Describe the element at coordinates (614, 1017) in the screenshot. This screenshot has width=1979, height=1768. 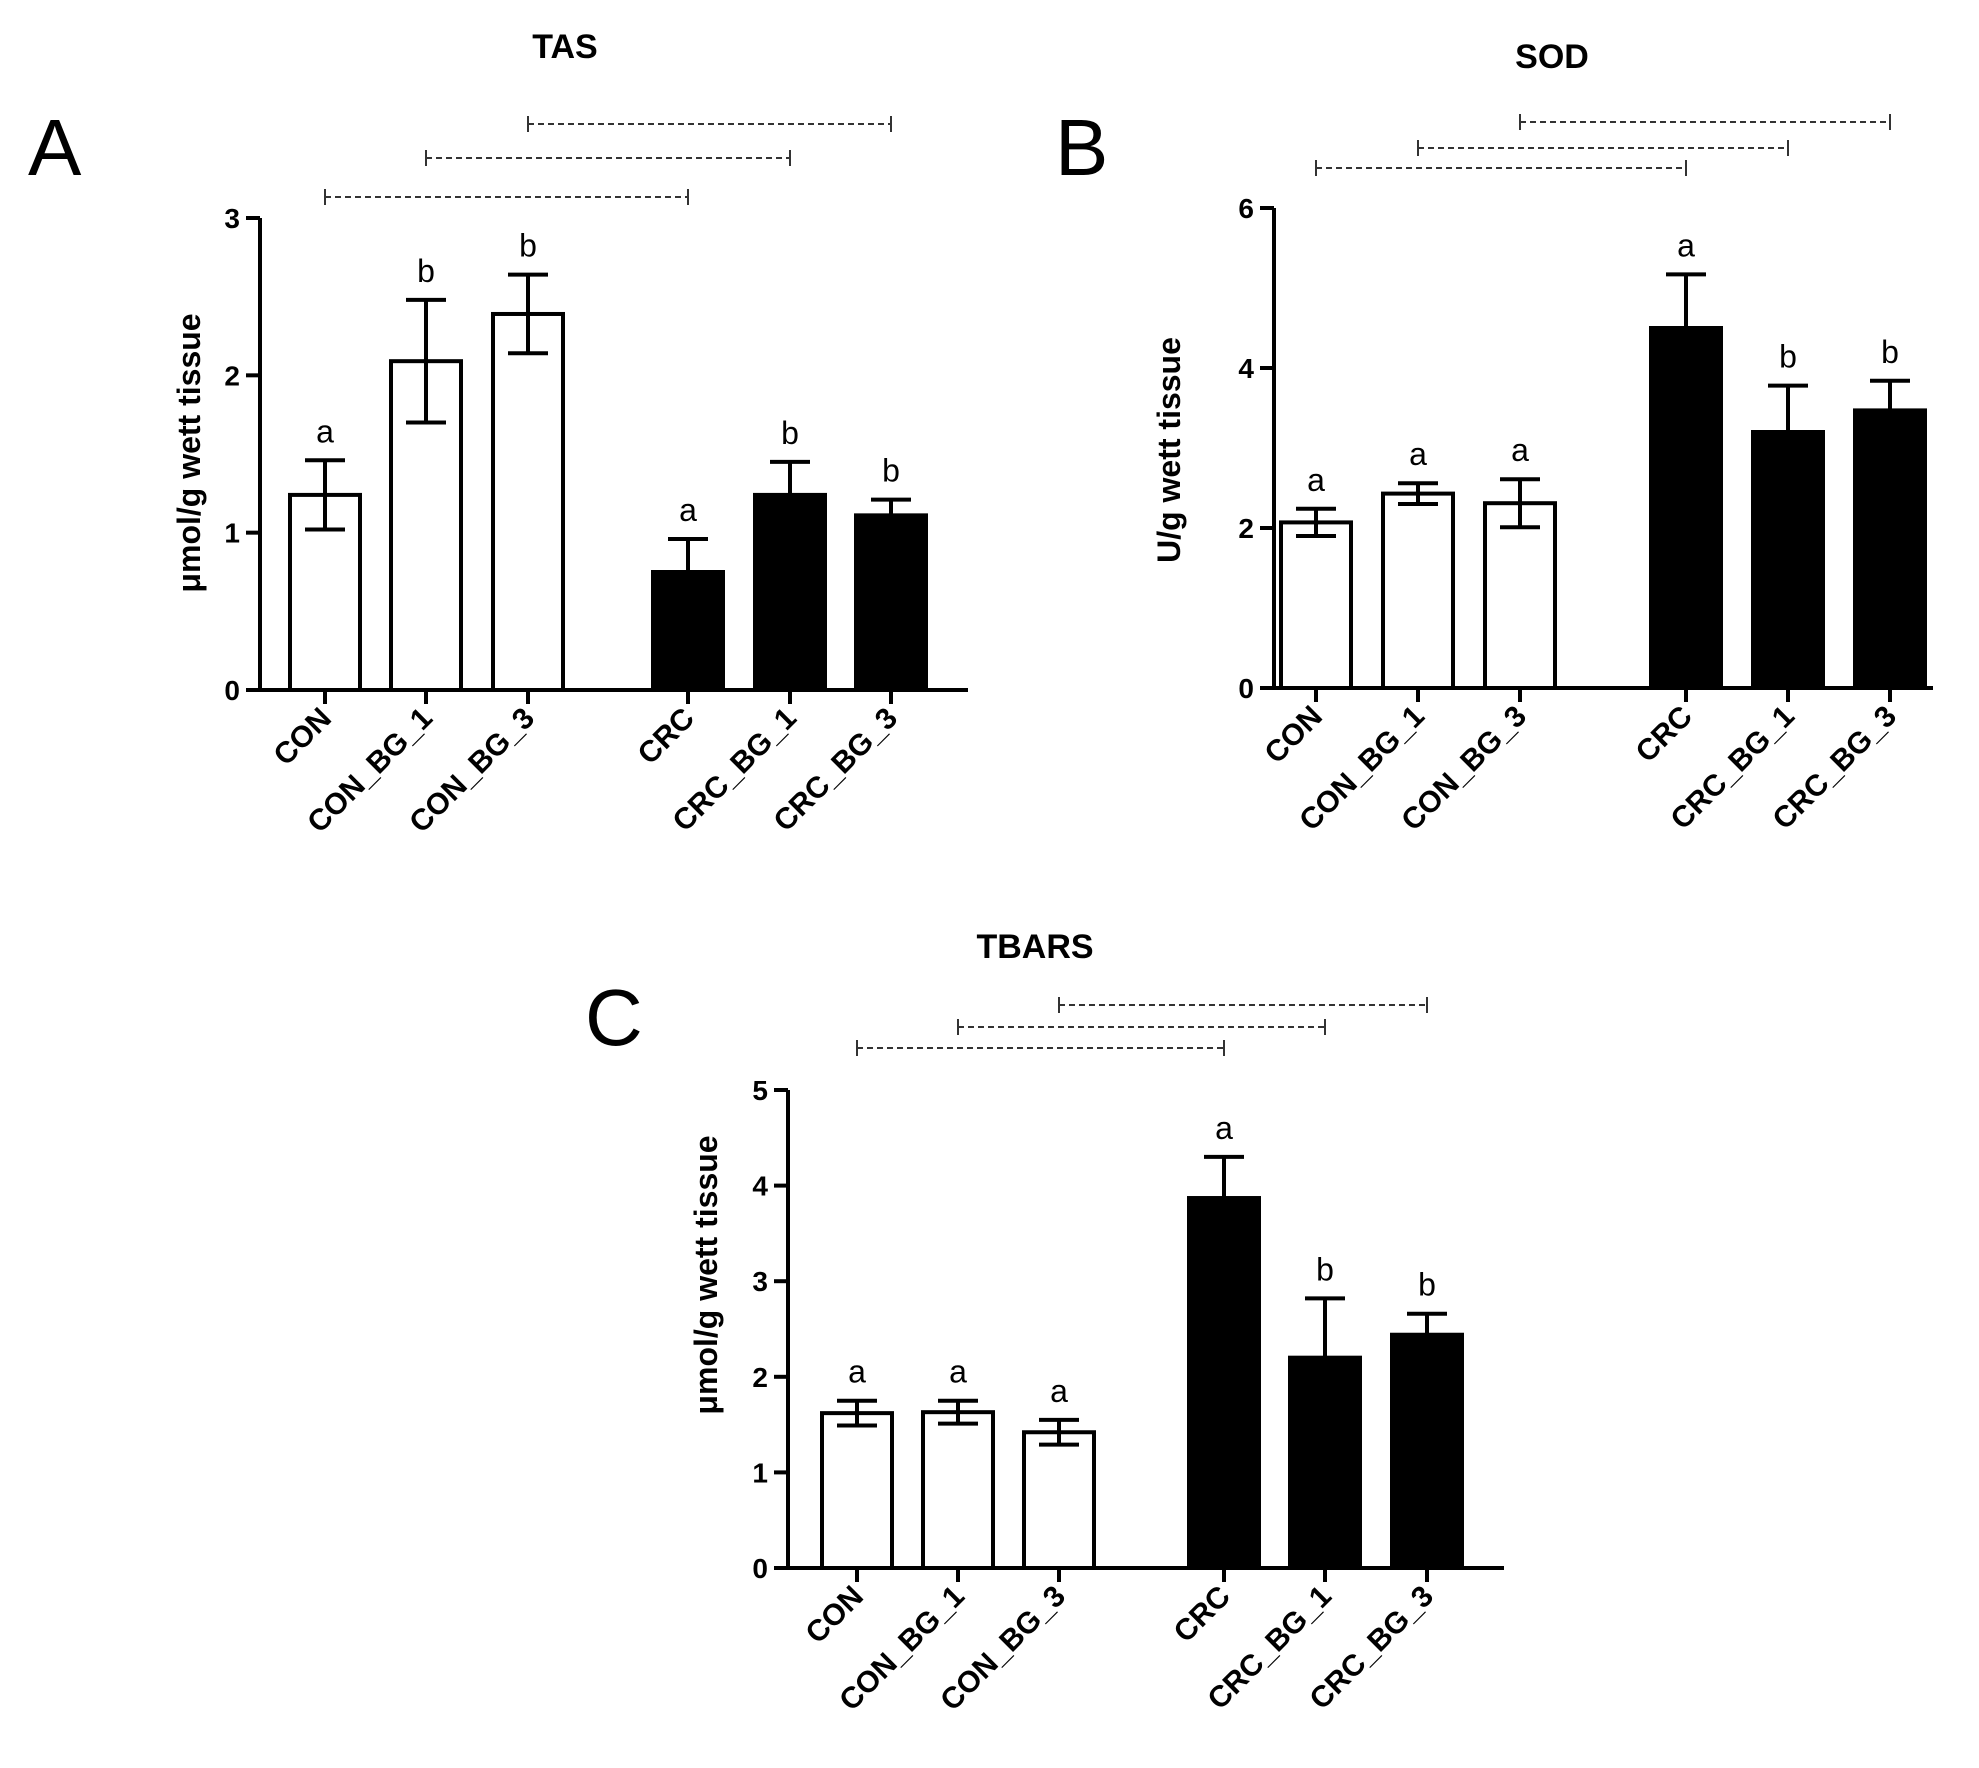
I see `panel-letter: C` at that location.